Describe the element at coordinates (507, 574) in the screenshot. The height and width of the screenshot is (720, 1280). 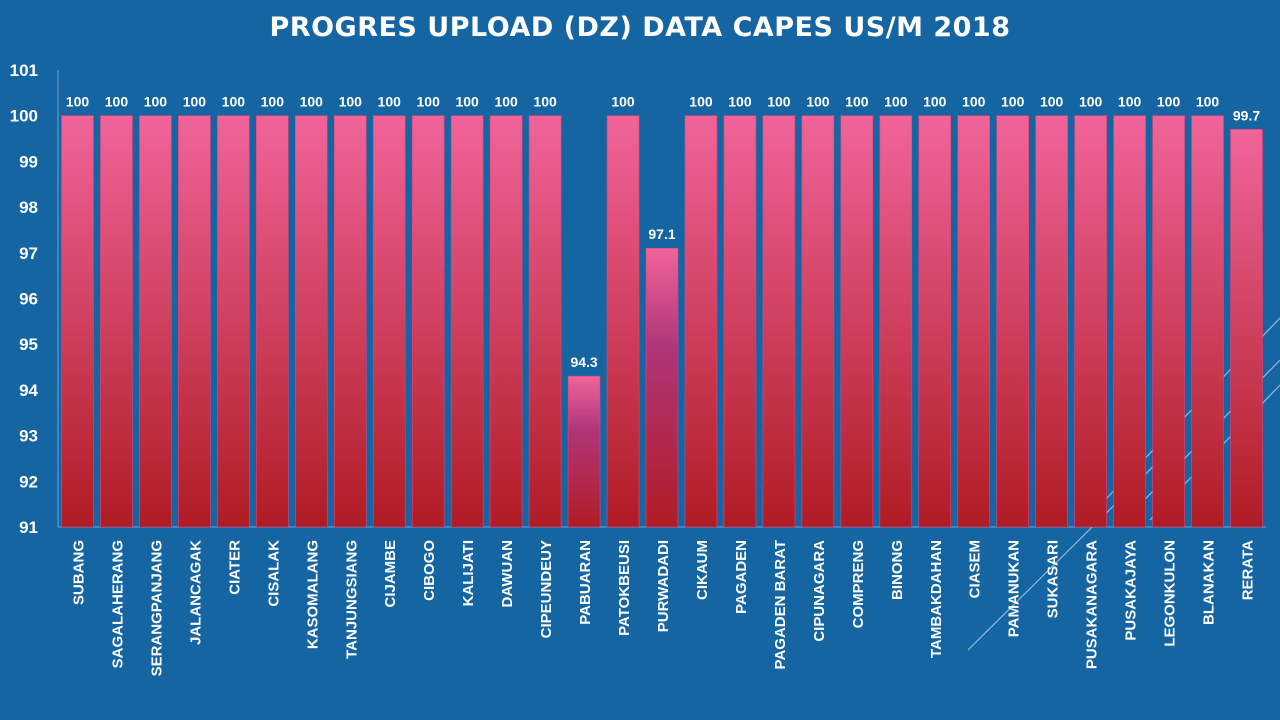
I see `x-tick-label: DAWUAN` at that location.